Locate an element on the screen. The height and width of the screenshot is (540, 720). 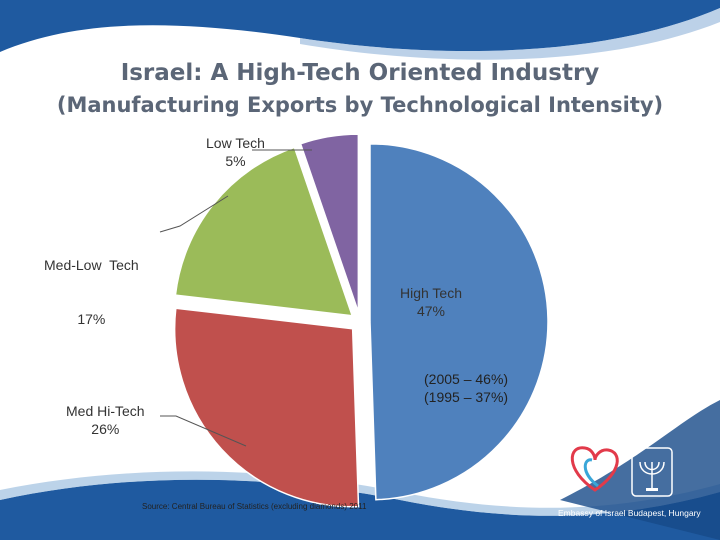
slide-title: Israel: A High-Tech Oriented Industry is located at coordinates (360, 73).